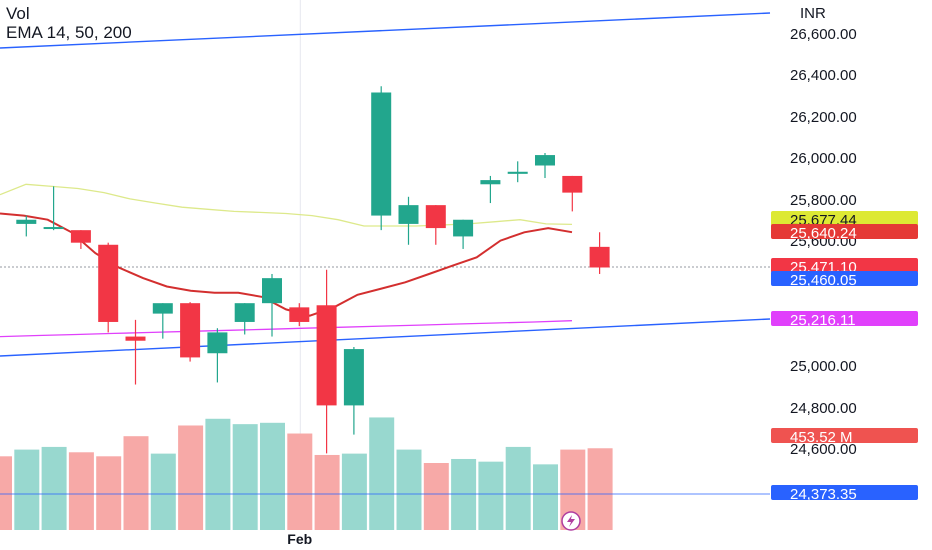  What do you see at coordinates (299, 539) in the screenshot?
I see `x-tick-label: Feb` at bounding box center [299, 539].